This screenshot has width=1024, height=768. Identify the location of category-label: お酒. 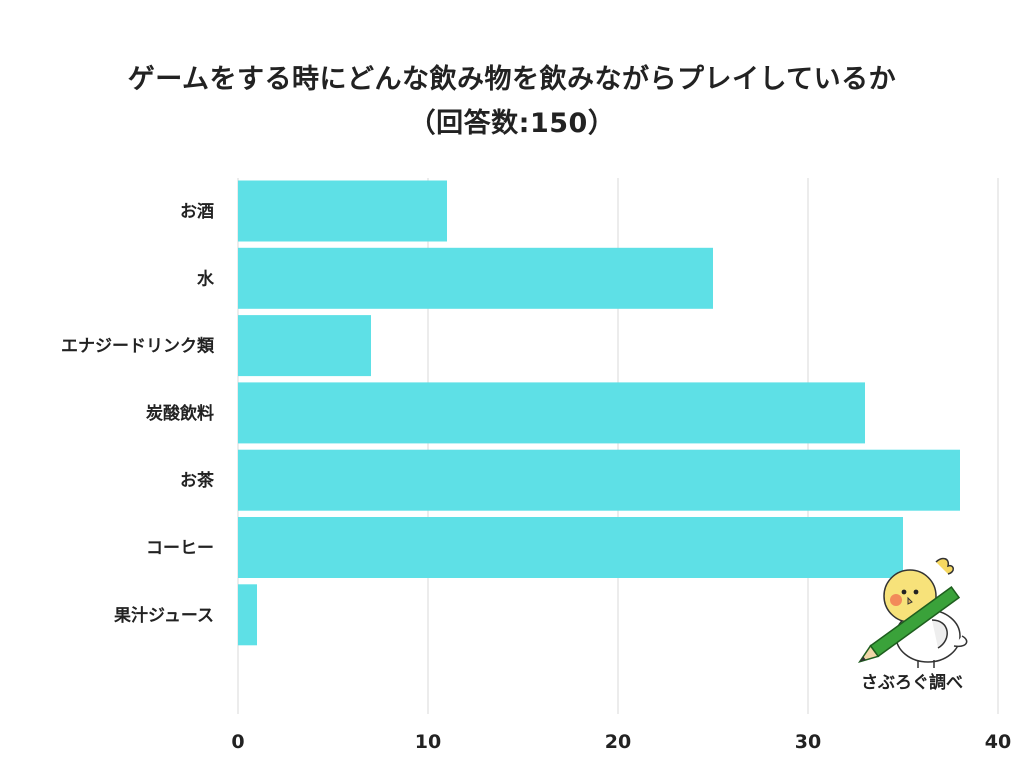
(197, 211).